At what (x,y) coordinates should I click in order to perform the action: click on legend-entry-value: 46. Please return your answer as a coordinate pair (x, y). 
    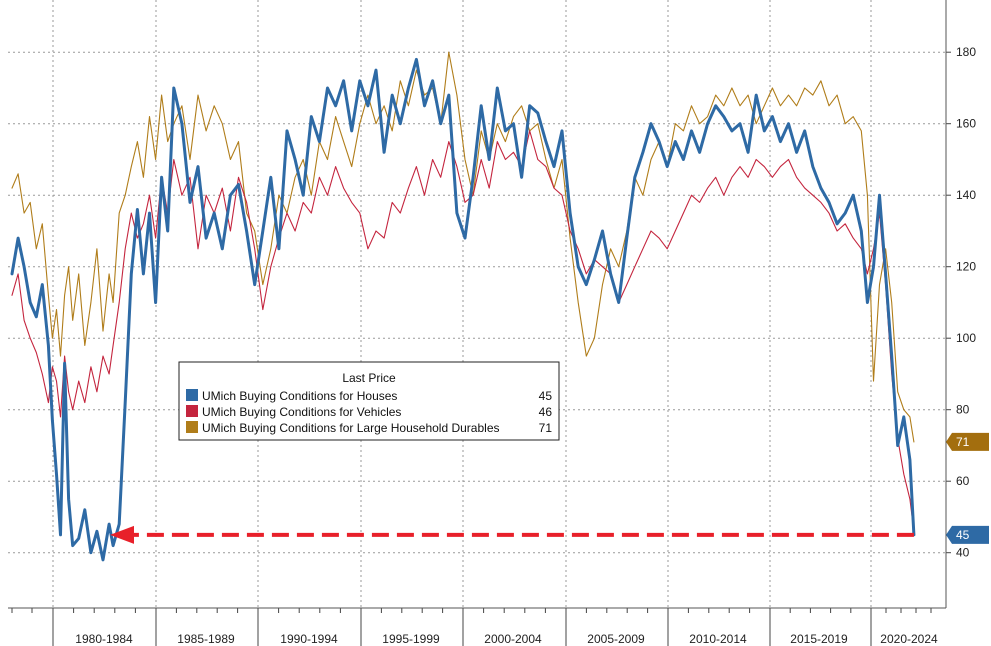
    Looking at the image, I should click on (546, 412).